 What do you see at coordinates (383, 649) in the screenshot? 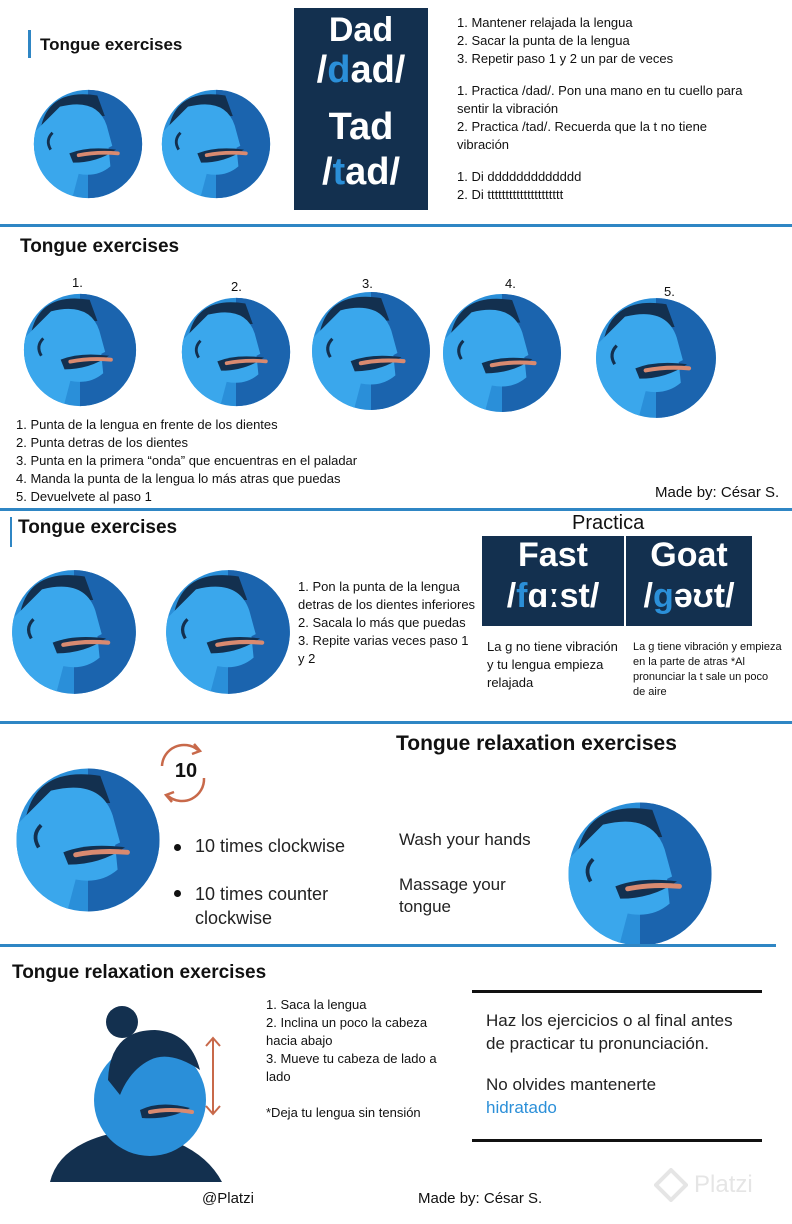
I see `list-item: 3. Repite varias veces paso 1 y 2` at bounding box center [383, 649].